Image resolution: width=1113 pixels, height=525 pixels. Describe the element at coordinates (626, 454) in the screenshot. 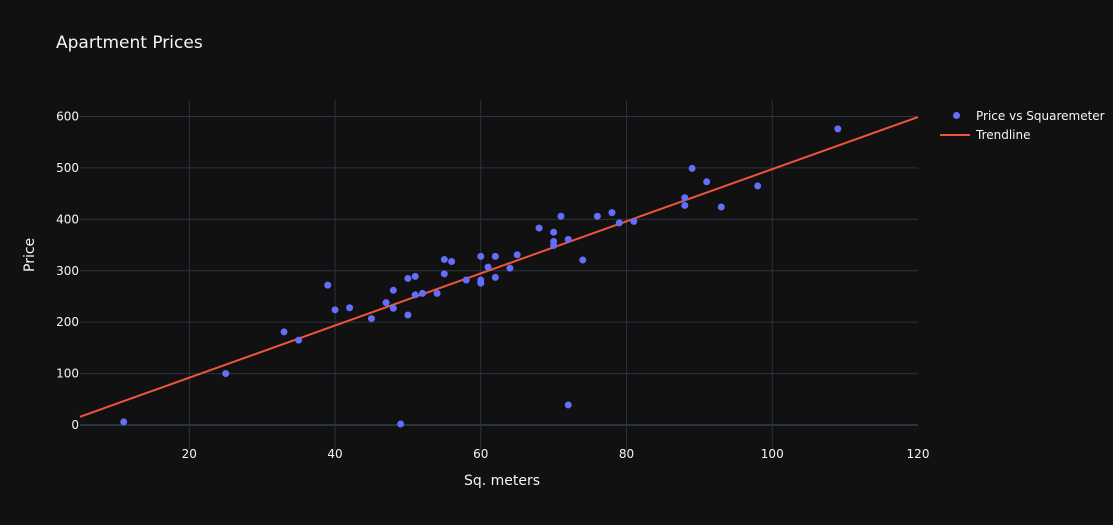

I see `x-tick-label: 80` at that location.